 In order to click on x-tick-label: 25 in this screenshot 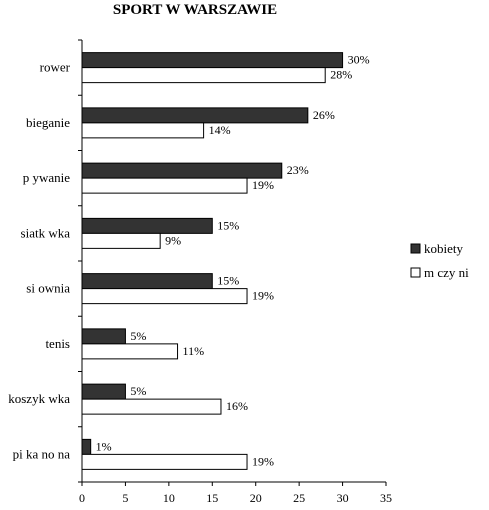, I will do `click(299, 498)`.